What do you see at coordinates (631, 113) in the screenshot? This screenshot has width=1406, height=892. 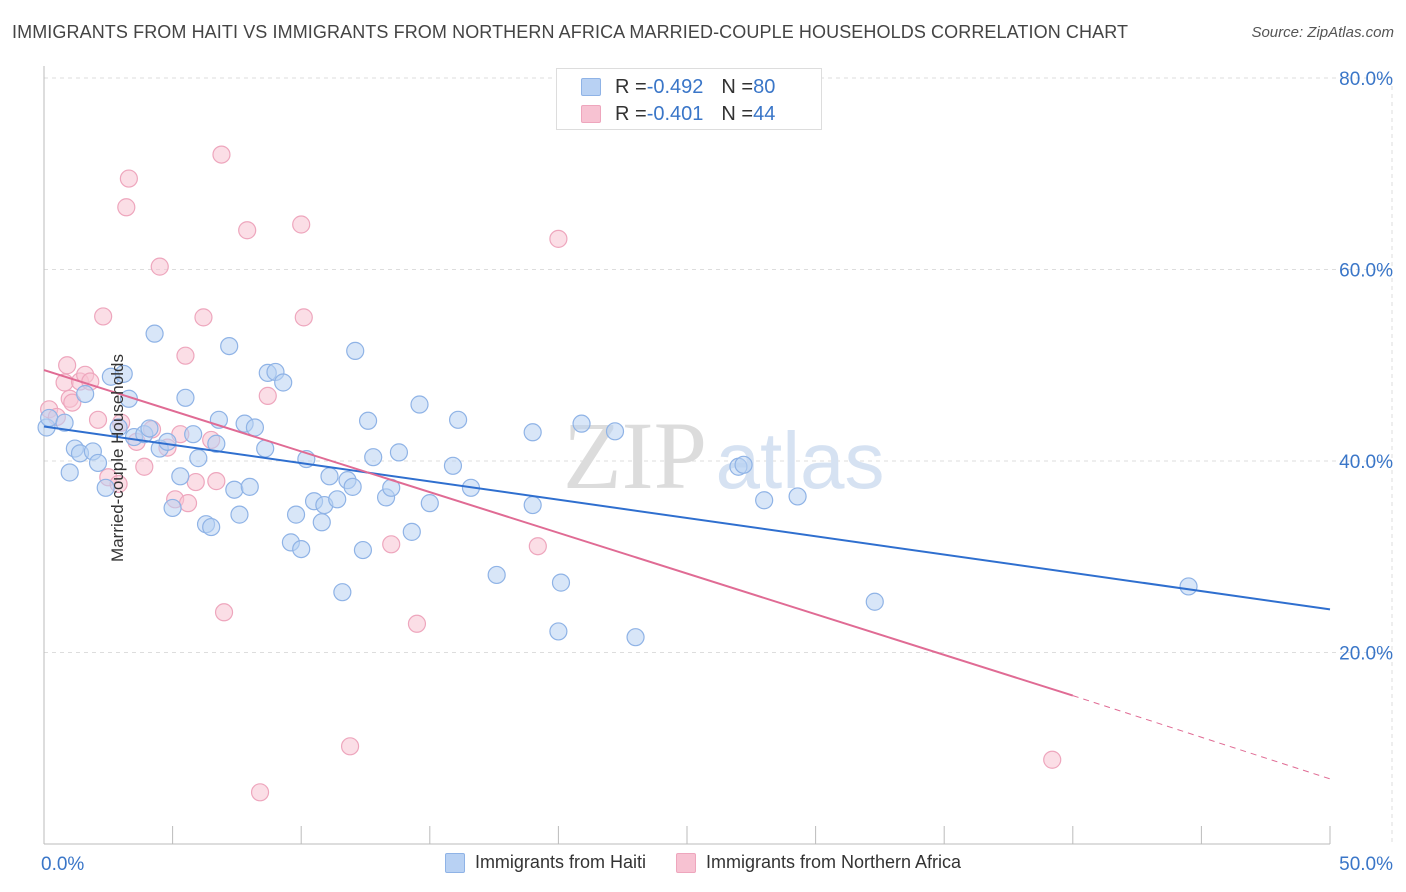 I see `legend-r-label: R =` at bounding box center [631, 113].